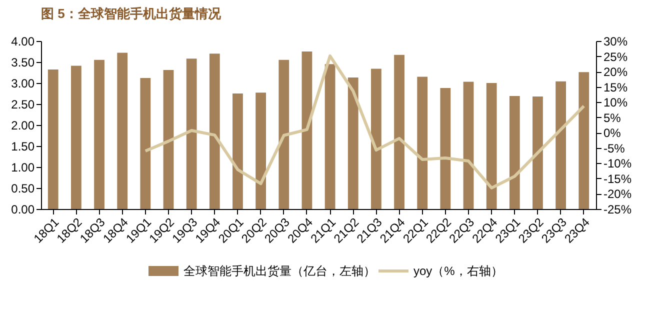 The height and width of the screenshot is (324, 663). I want to click on y2-tick-label: 0%, so click(613, 133).